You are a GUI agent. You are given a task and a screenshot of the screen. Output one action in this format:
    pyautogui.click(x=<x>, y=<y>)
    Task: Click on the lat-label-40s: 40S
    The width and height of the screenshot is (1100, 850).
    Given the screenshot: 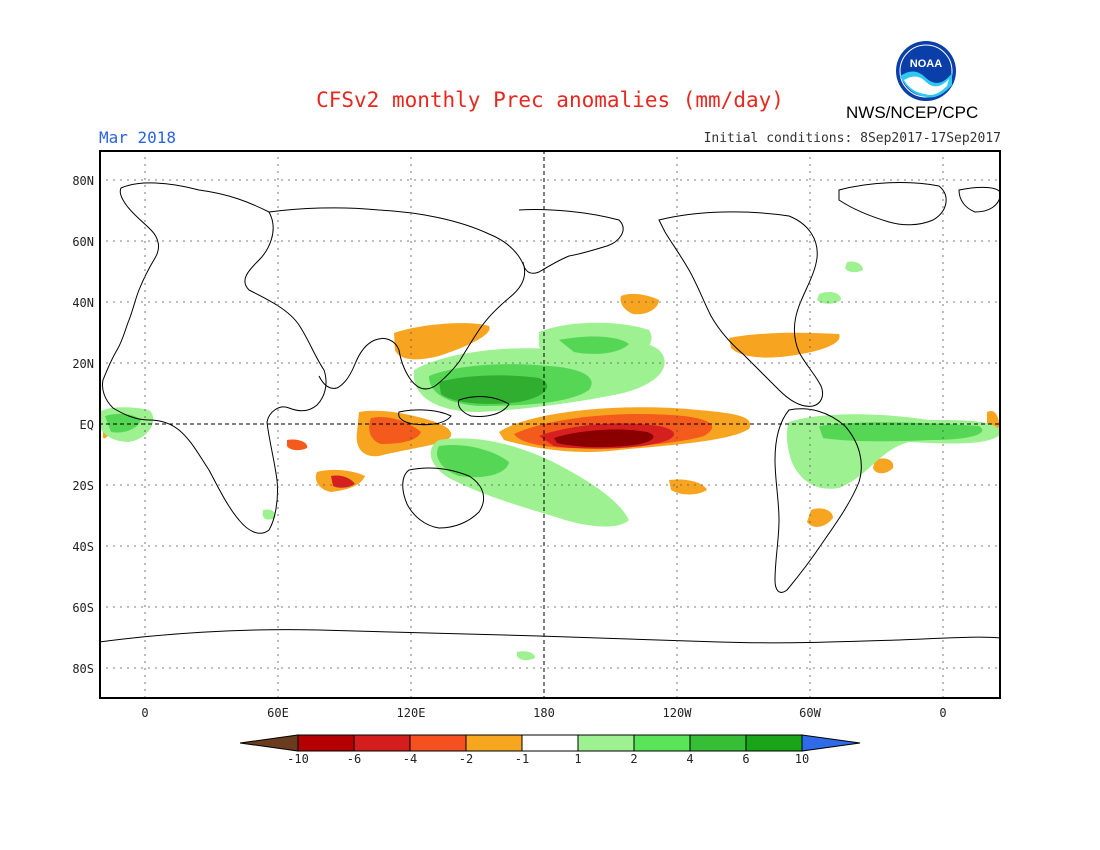 What is the action you would take?
    pyautogui.click(x=83, y=547)
    